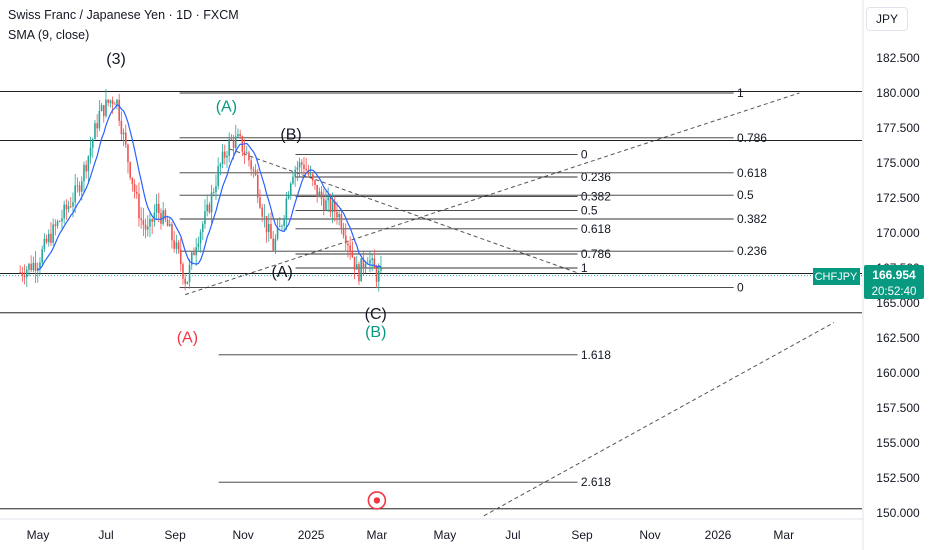 The width and height of the screenshot is (932, 550). What do you see at coordinates (584, 268) in the screenshot?
I see `fib-level-label: 1` at bounding box center [584, 268].